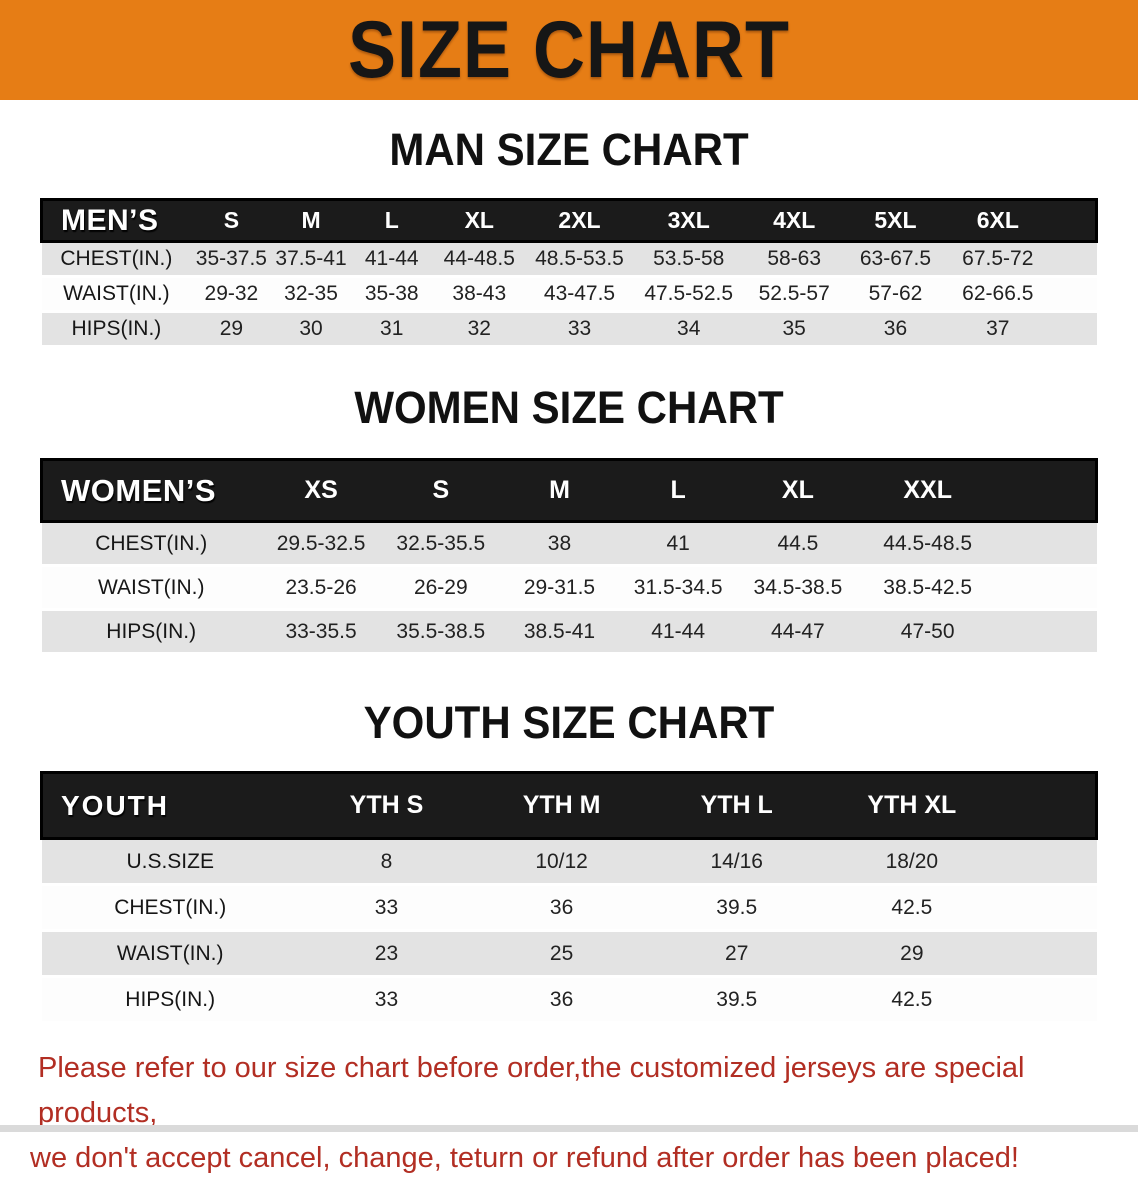  Describe the element at coordinates (479, 329) in the screenshot. I see `men-value-2-3: 32` at that location.